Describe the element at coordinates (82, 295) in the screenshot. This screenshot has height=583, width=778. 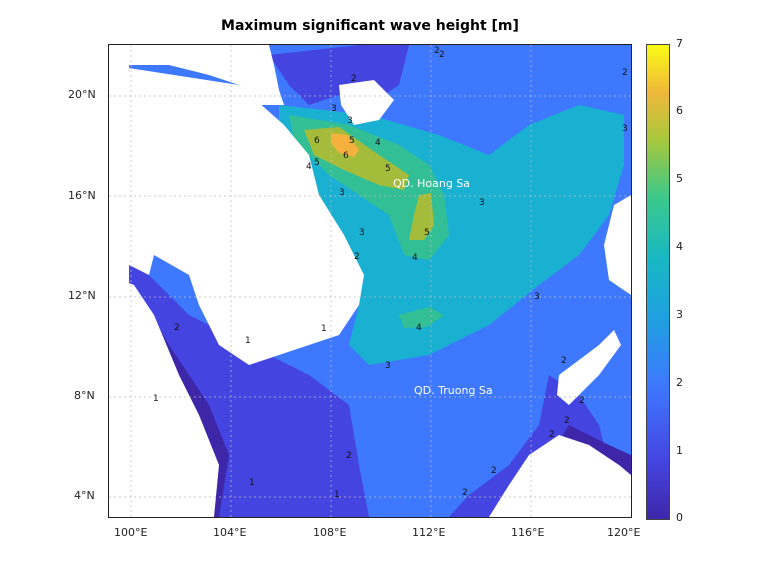
I see `y-tick-label: 12°N` at that location.